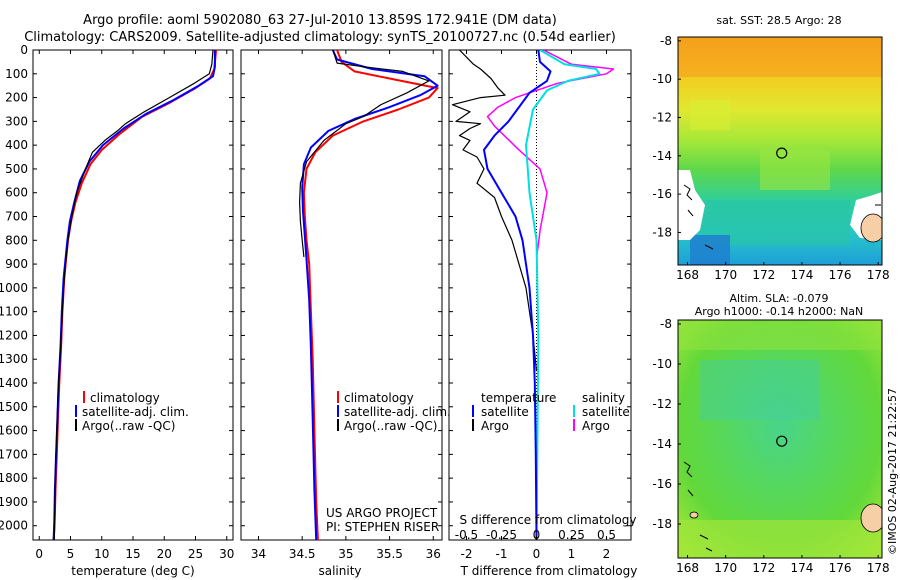  Describe the element at coordinates (364, 153) in the screenshot. I see `salinity-argo-line` at that location.